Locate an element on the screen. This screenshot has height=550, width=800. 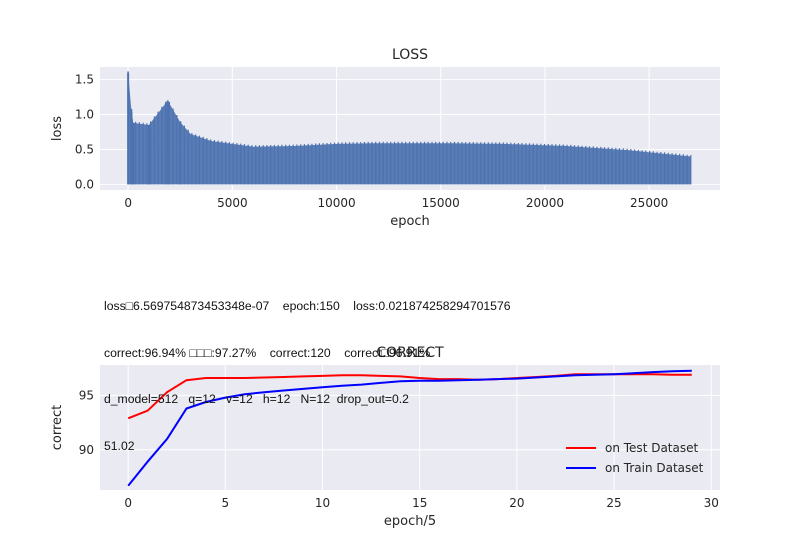
legend: on Test Dataset on Train Dataset is located at coordinates (635, 458).